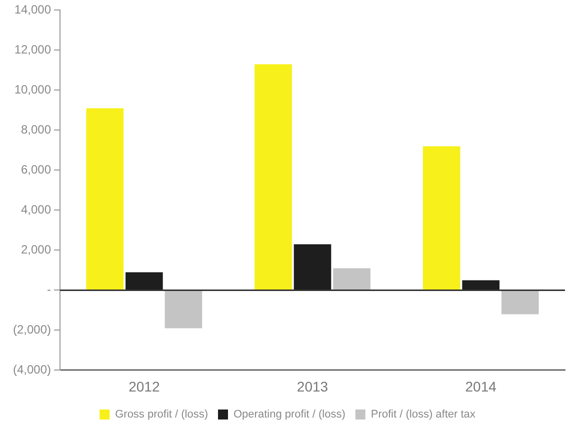 The image size is (585, 435). I want to click on y-tick-label: 4,000, so click(36, 209).